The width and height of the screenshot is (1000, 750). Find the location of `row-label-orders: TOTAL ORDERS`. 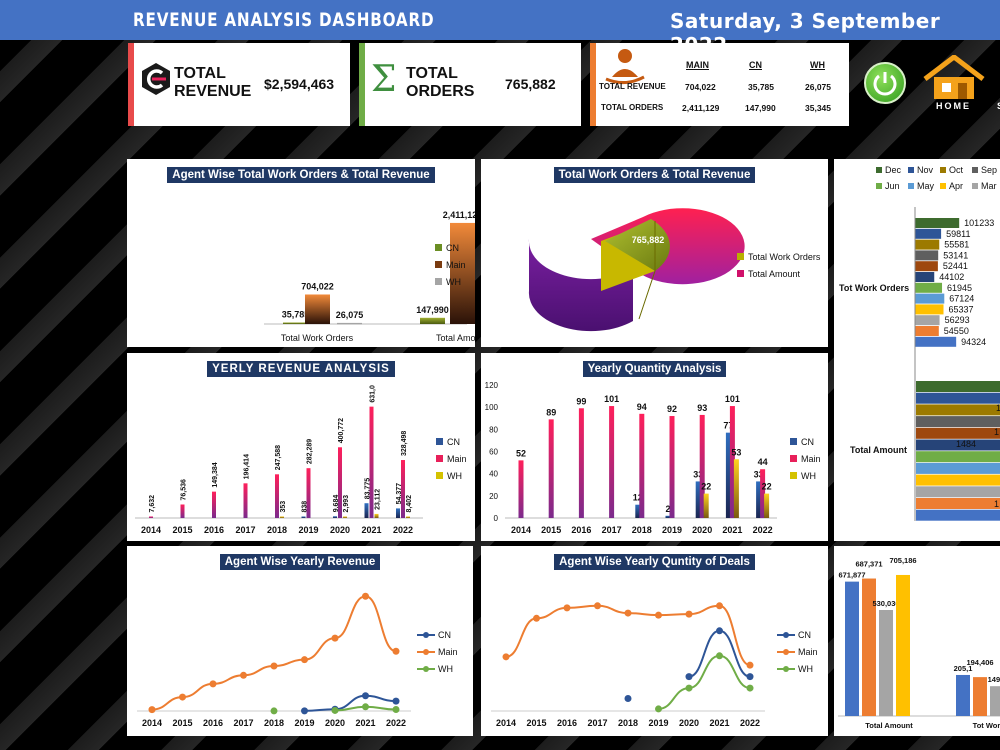

row-label-orders: TOTAL ORDERS is located at coordinates (632, 107).